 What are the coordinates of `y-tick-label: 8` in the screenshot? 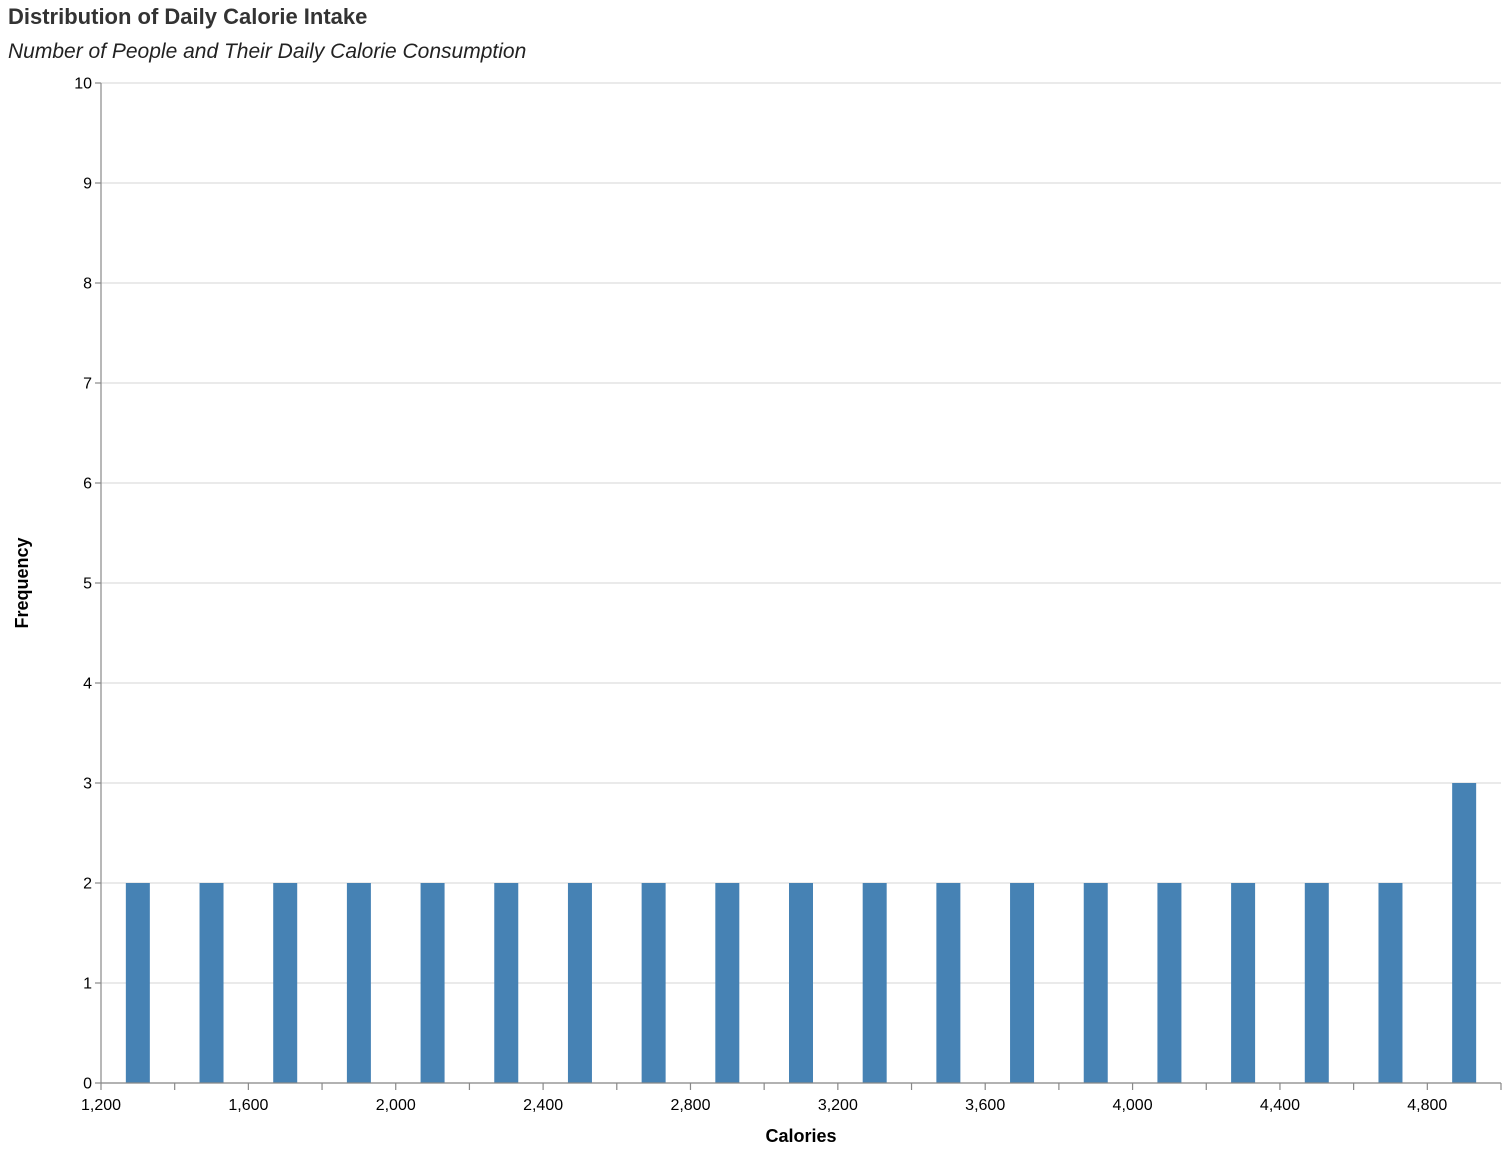 It's located at (87, 284).